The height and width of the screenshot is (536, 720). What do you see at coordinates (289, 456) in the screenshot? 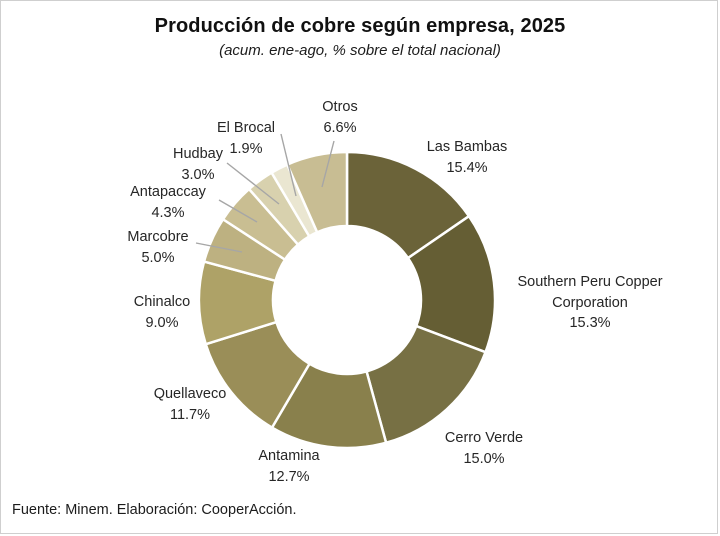
I see `label-antamina-name: Antamina` at bounding box center [289, 456].